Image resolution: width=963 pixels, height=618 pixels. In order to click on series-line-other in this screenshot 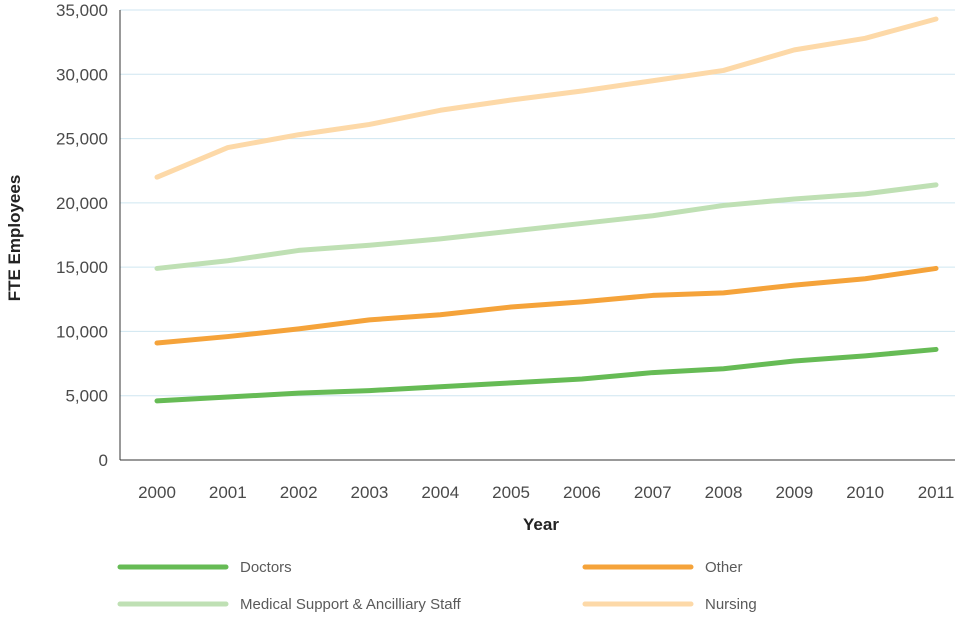, I will do `click(546, 305)`.